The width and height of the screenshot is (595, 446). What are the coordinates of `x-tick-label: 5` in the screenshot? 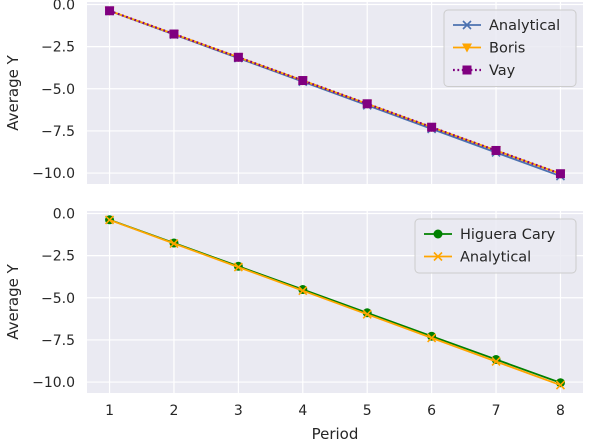 It's located at (367, 411).